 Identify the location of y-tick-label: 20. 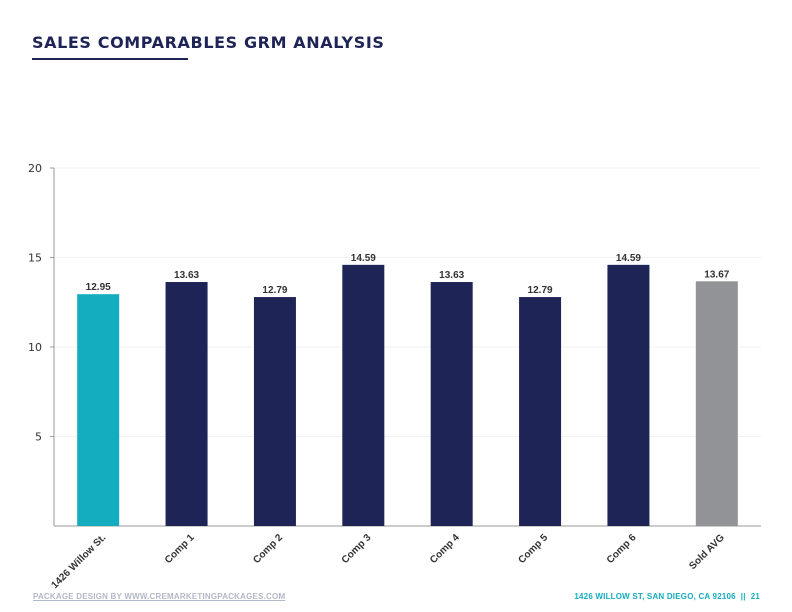
(35, 168).